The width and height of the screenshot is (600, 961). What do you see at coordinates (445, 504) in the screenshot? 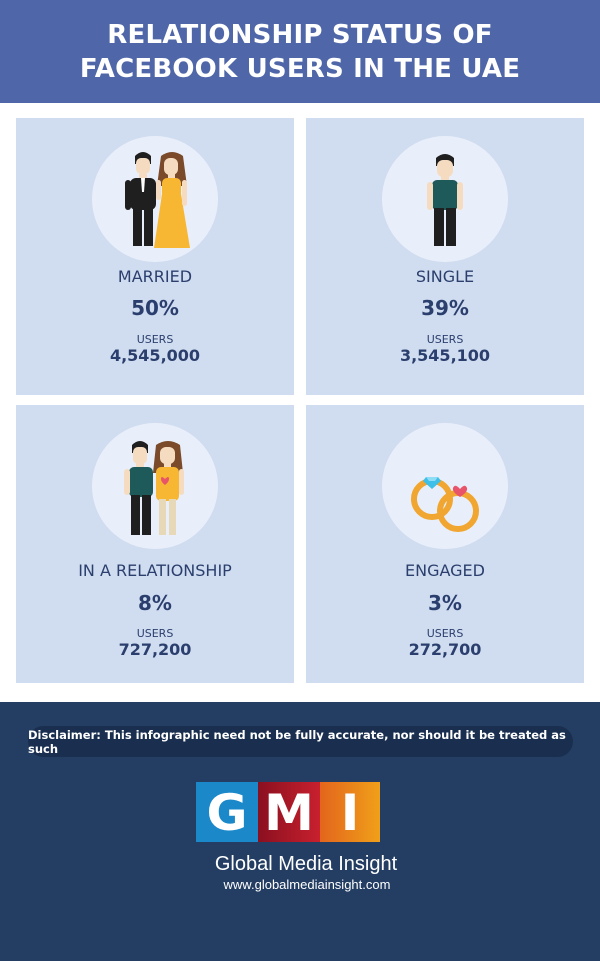
I see `engagement-rings-icon` at bounding box center [445, 504].